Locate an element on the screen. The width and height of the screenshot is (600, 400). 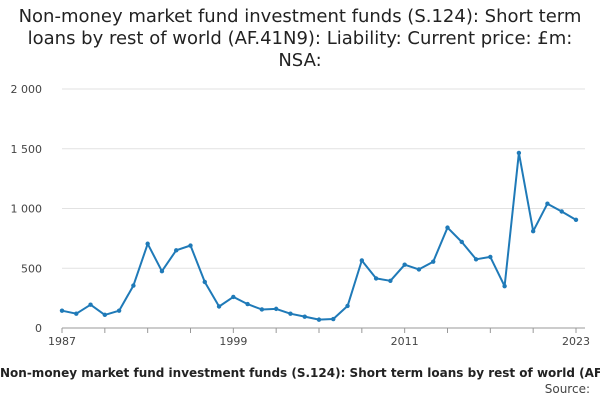
x-tick-label: 1987 is located at coordinates (62, 341).